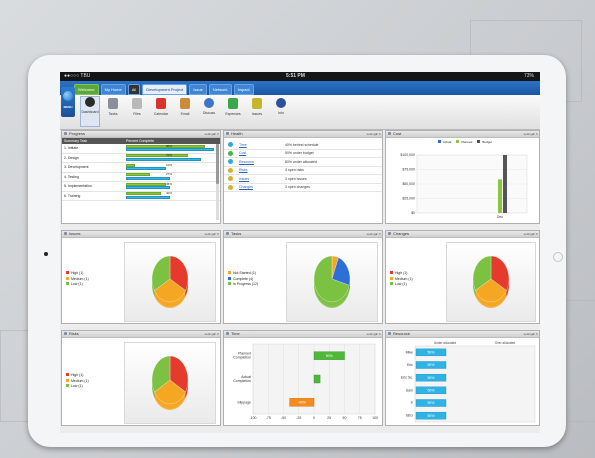 The height and width of the screenshot is (458, 595). I want to click on progress-row: 4. Testing 27%, so click(141, 177).